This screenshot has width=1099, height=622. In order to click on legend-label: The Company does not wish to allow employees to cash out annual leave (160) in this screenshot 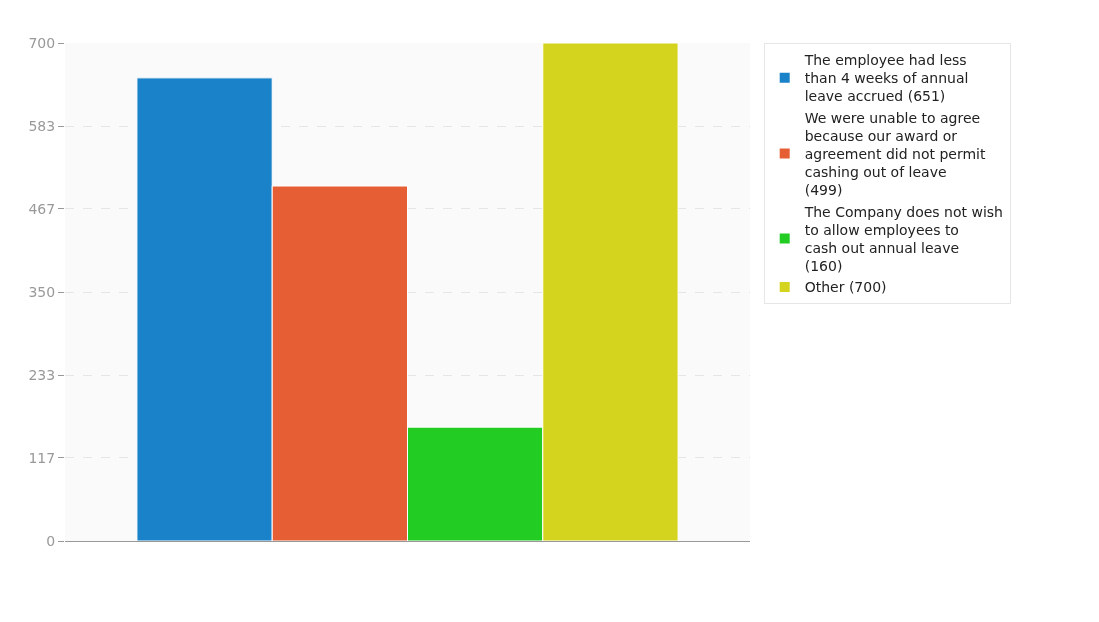, I will do `click(903, 239)`.